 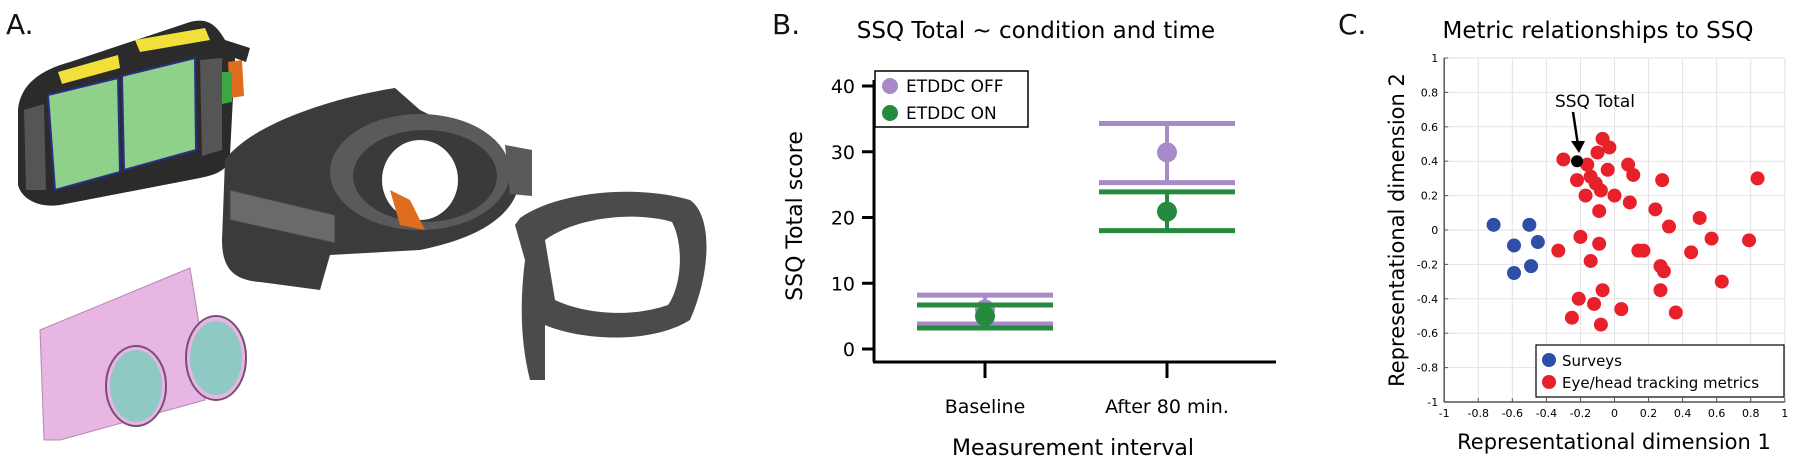 I want to click on chart-b-y-label: SSQ Total score, so click(x=795, y=216).